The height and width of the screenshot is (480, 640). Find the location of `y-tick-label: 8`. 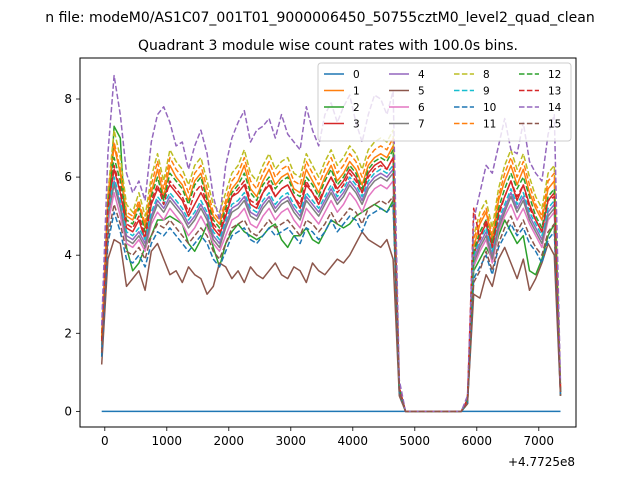

y-tick-label: 8 is located at coordinates (68, 99).